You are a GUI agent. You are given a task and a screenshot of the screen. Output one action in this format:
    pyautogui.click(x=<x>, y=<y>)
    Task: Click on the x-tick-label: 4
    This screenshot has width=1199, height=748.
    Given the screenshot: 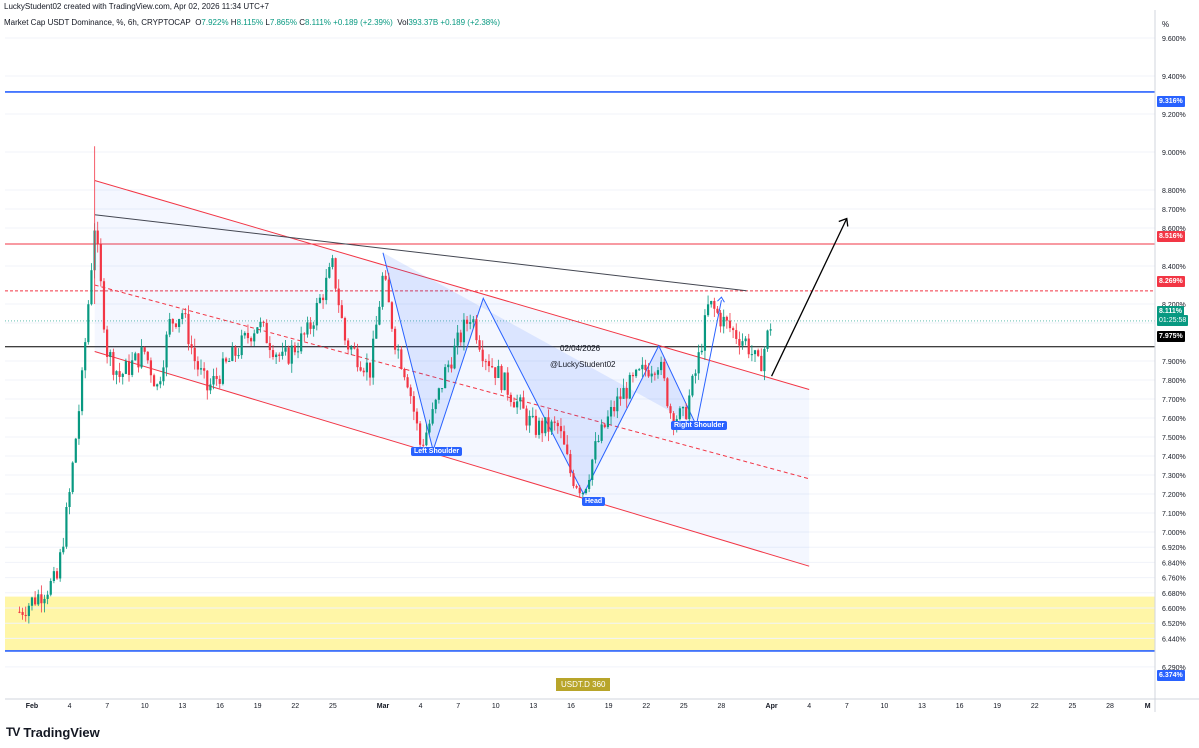 What is the action you would take?
    pyautogui.click(x=70, y=706)
    